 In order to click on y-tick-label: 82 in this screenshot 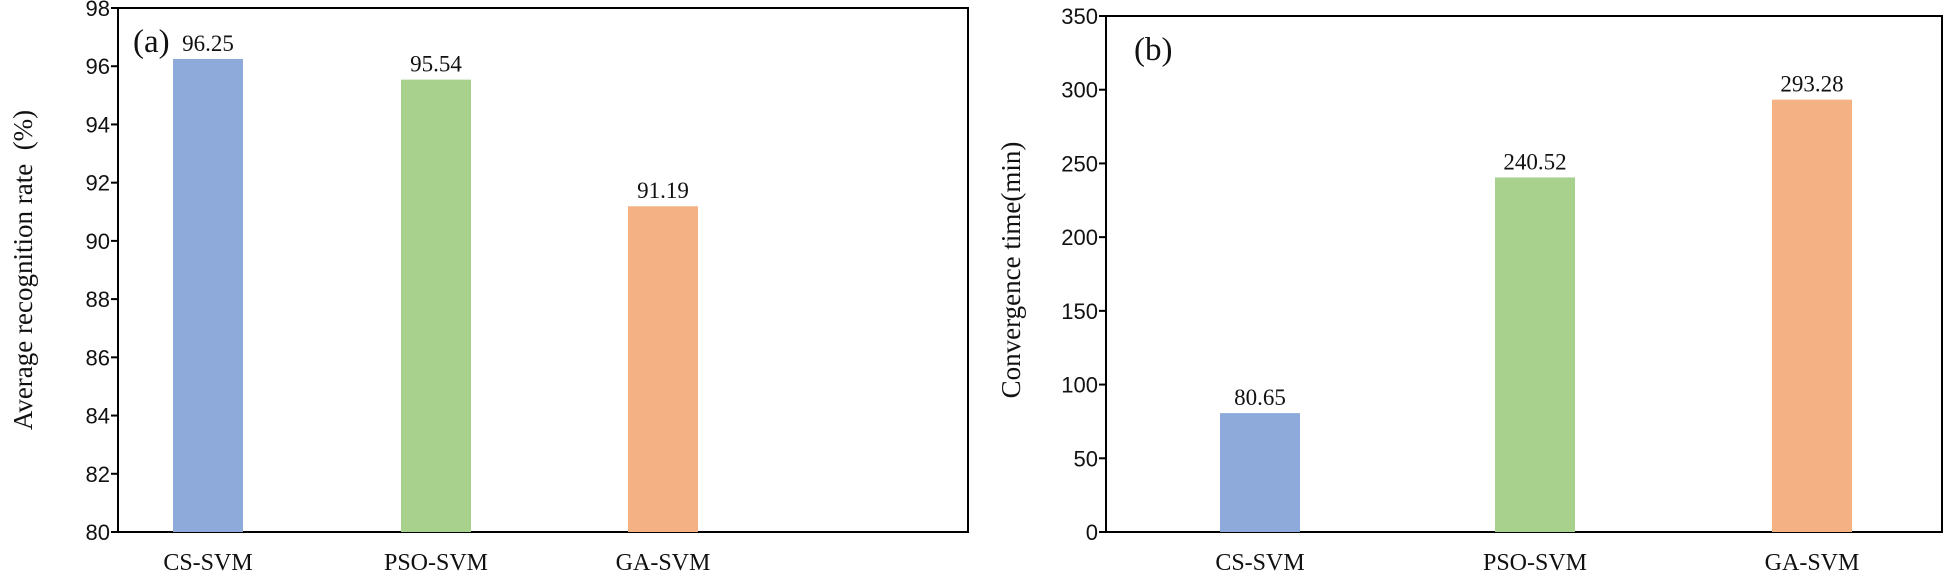, I will do `click(98, 474)`.